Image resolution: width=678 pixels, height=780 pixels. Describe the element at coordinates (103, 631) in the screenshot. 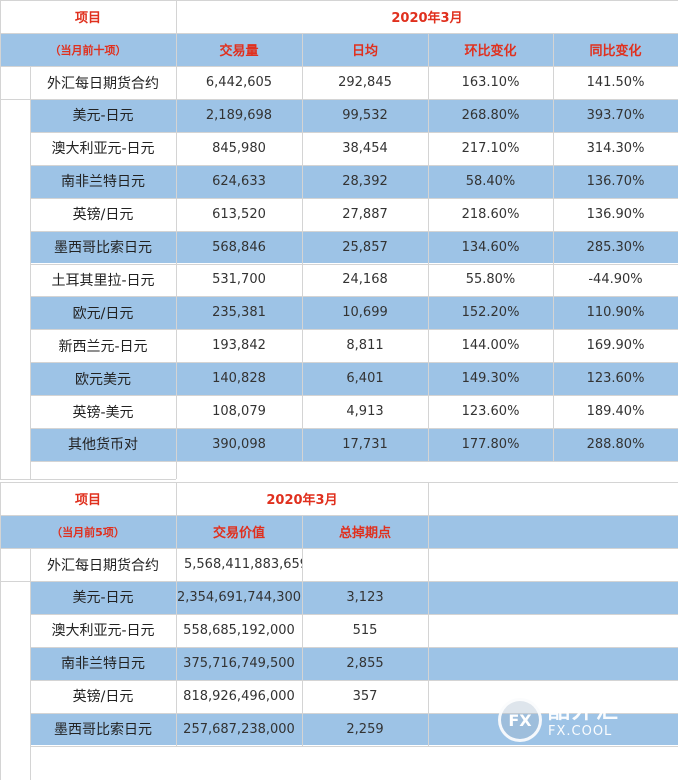

I see `table2-row-name: 澳大利亚元-日元` at that location.